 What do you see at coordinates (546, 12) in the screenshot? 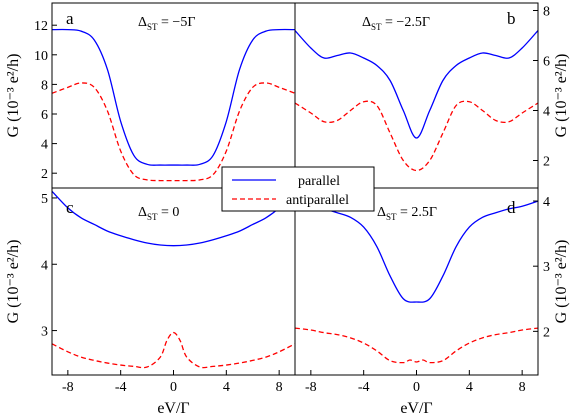
I see `panel-b-ytick-label-3: 8` at bounding box center [546, 12].